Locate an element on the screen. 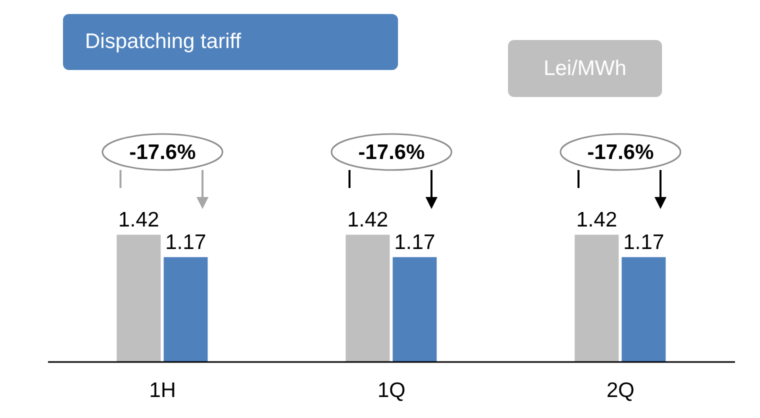 The height and width of the screenshot is (418, 760). x-tick-label: 1H is located at coordinates (162, 390).